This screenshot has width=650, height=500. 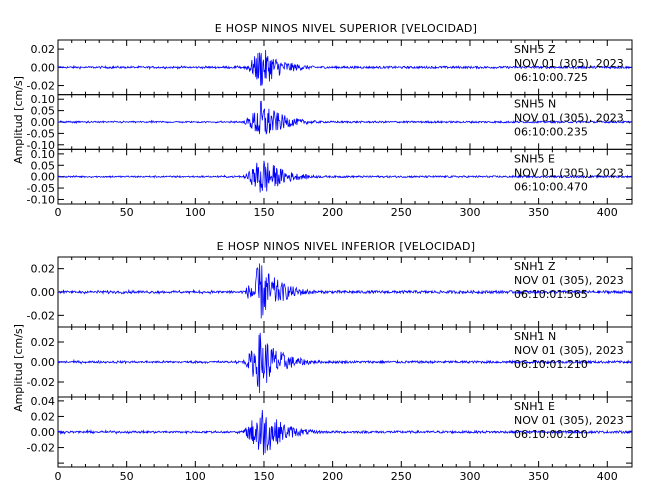 I want to click on station-label: SNH5 E, so click(x=534, y=158).